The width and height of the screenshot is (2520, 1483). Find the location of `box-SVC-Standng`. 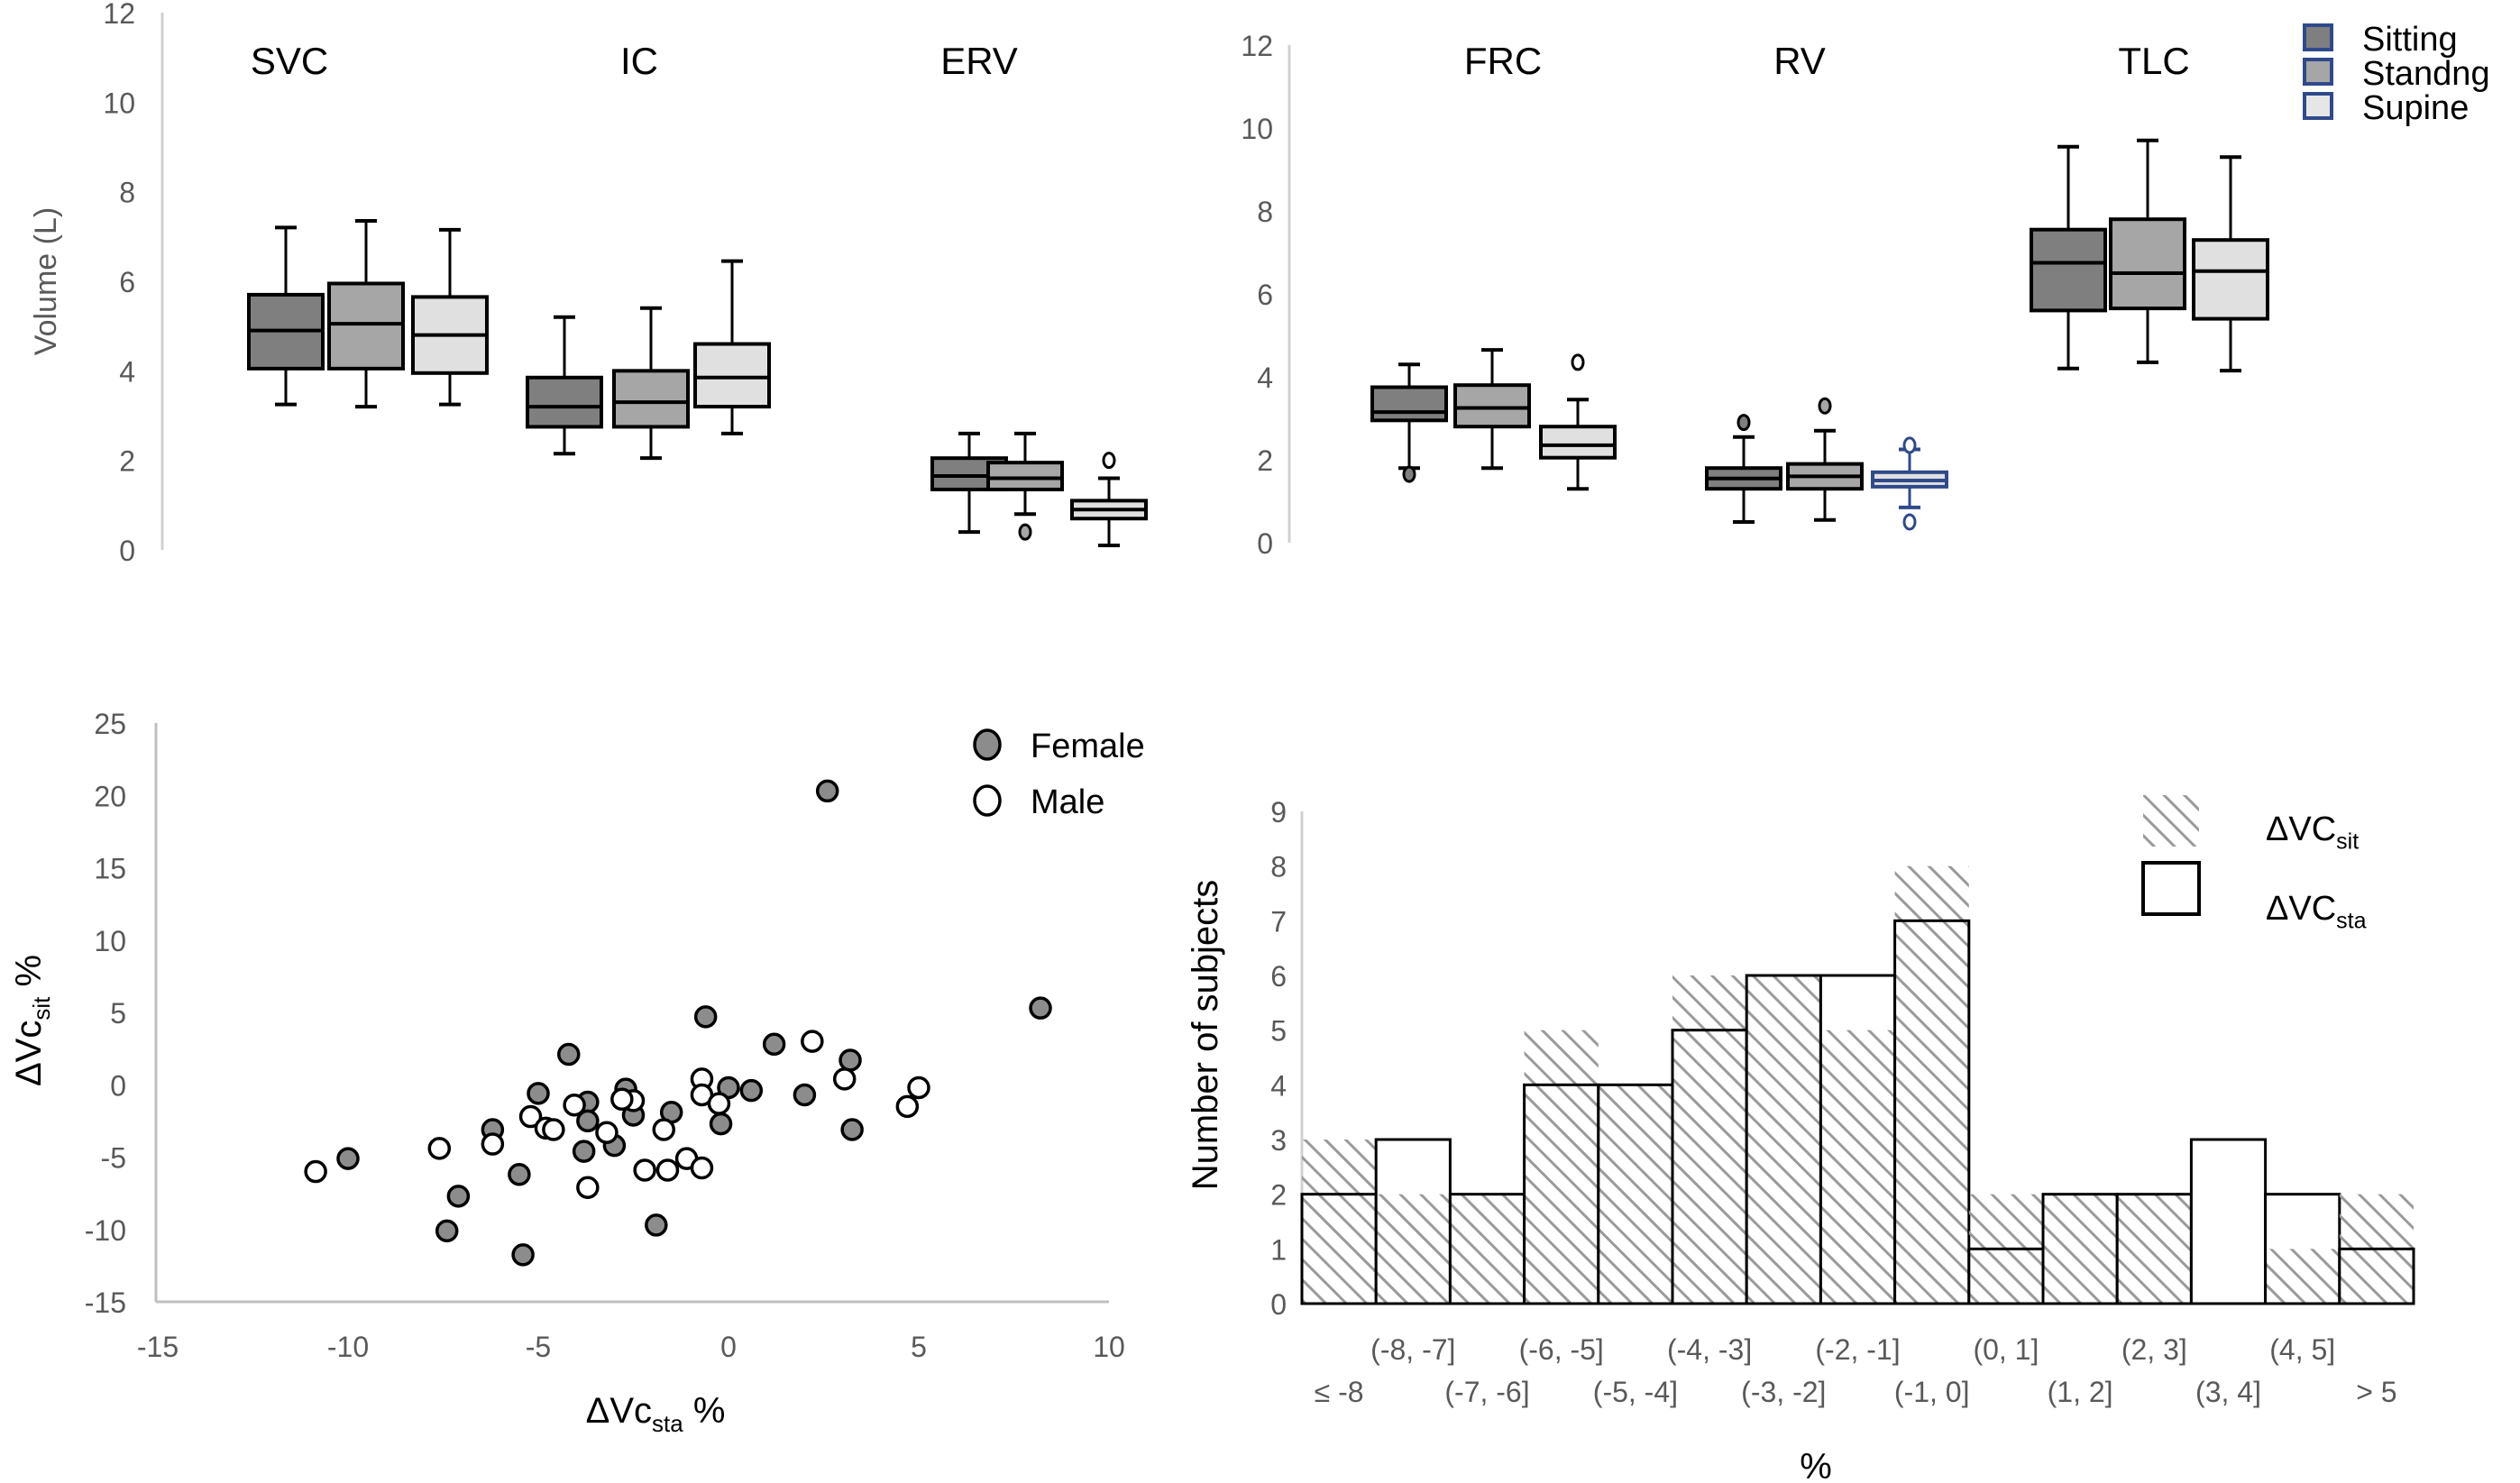

box-SVC-Standng is located at coordinates (366, 313).